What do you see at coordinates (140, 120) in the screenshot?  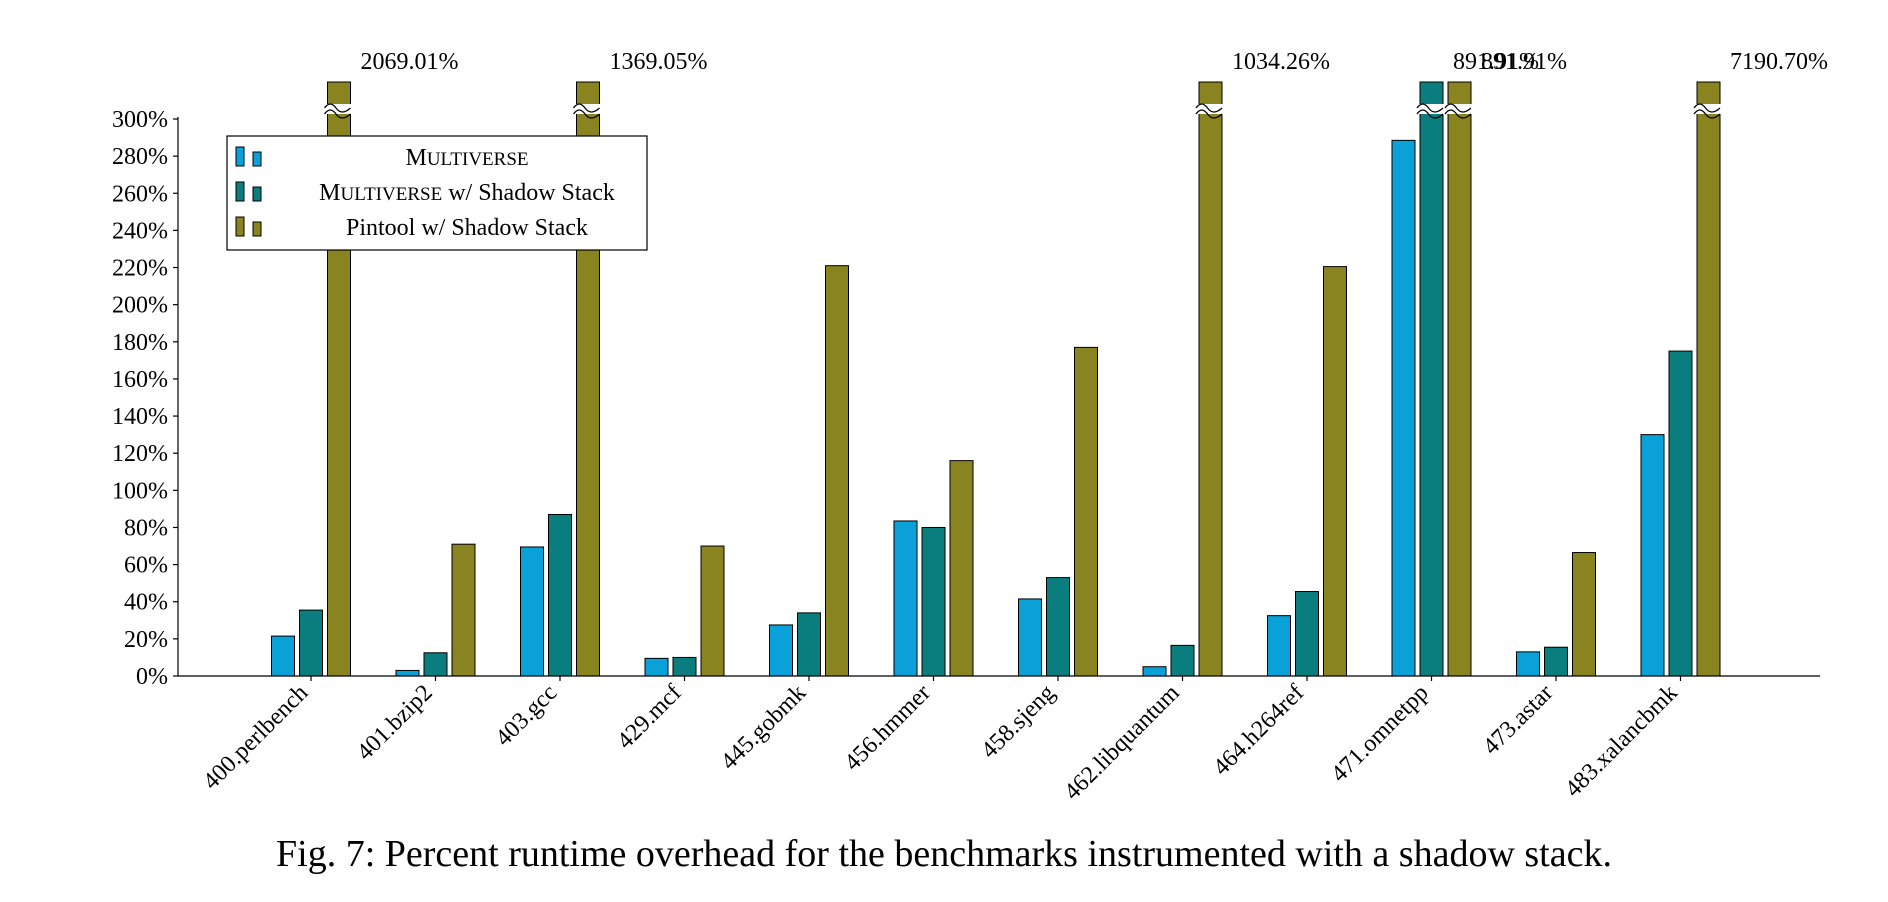 I see `y-tick-label-300: 300%` at bounding box center [140, 120].